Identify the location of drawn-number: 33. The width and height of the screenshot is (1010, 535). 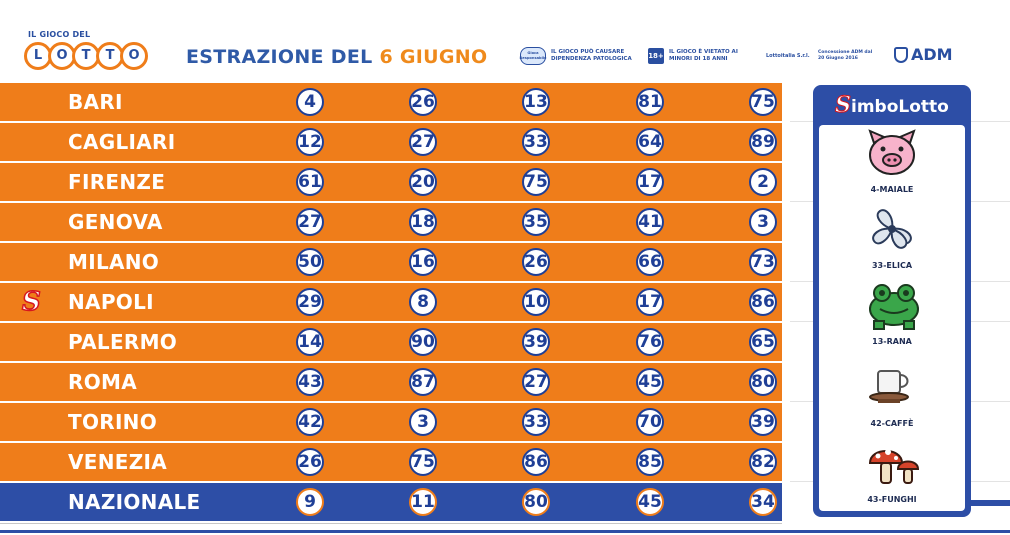
(536, 422).